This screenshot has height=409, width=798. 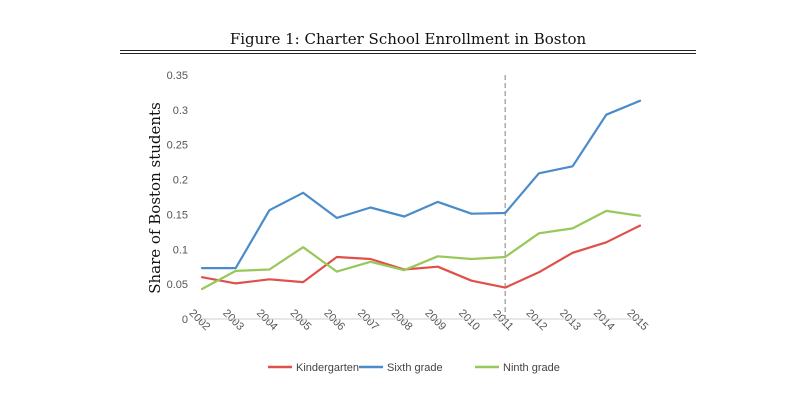 What do you see at coordinates (421, 256) in the screenshot?
I see `series-line-kindergarten` at bounding box center [421, 256].